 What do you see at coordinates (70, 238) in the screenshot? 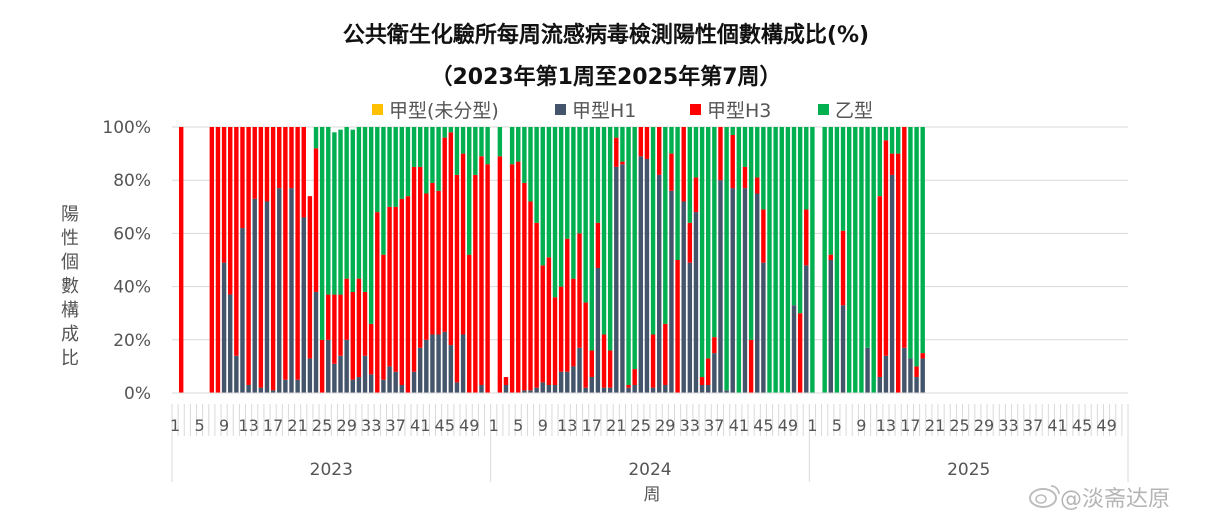
I see `y-axis-label-char: 性` at bounding box center [70, 238].